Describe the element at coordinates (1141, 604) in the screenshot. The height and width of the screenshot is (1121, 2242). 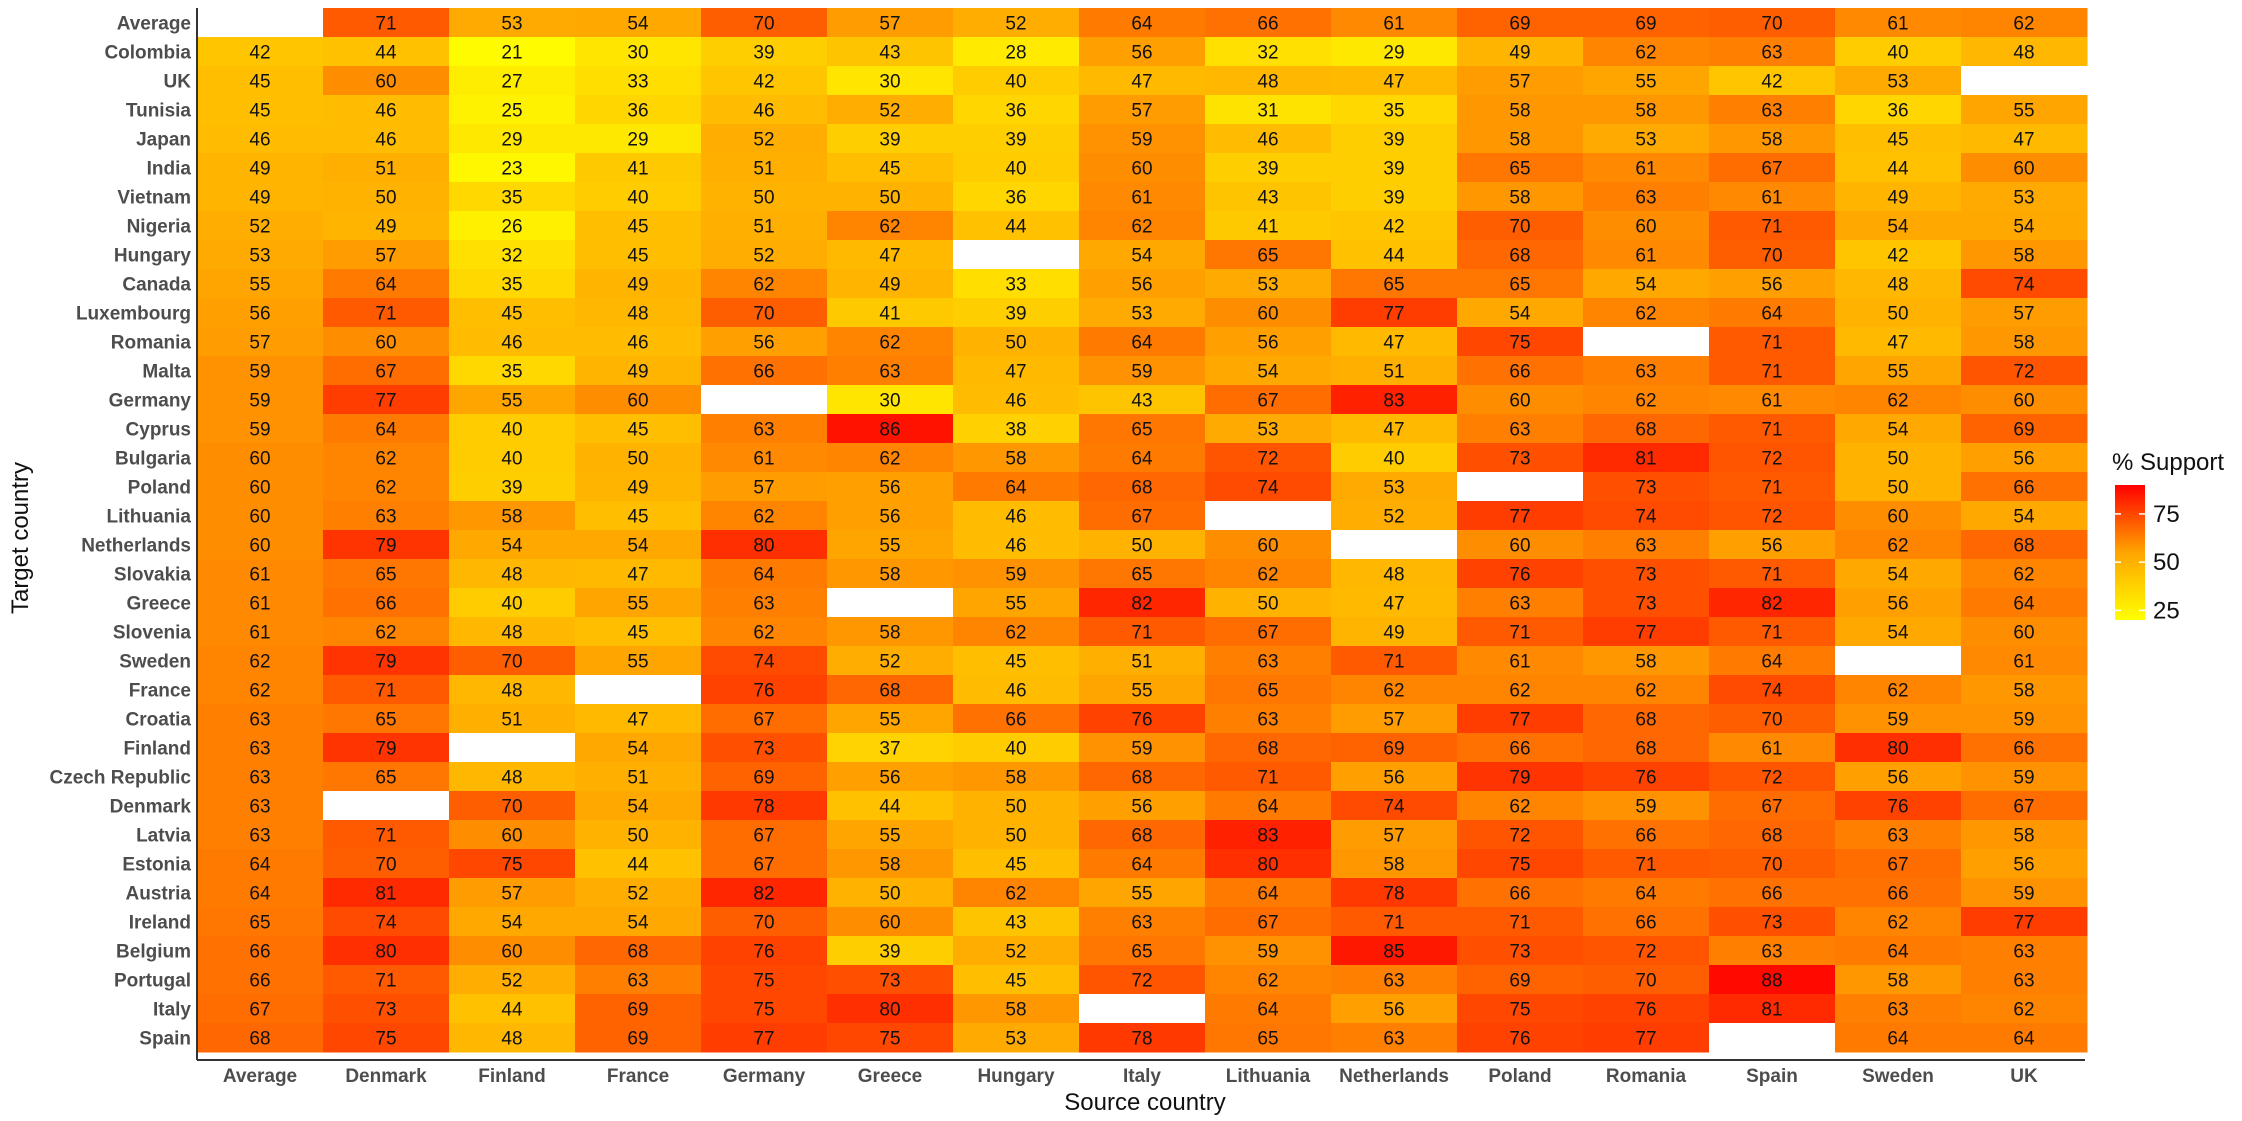
I see `cell-value-label: 82` at that location.